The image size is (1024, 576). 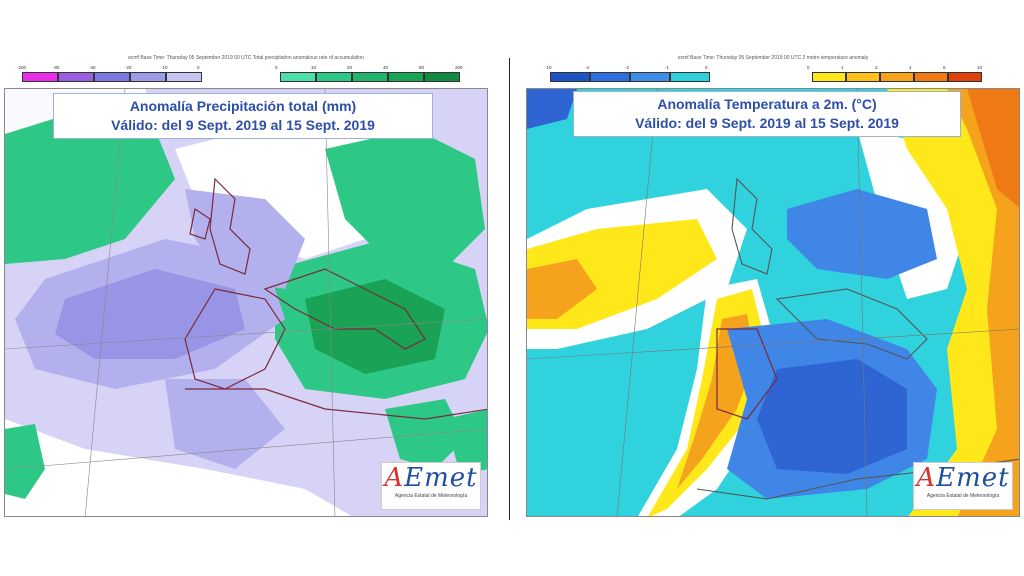 I want to click on precip-legend-dry-end: 0, so click(x=205, y=75).